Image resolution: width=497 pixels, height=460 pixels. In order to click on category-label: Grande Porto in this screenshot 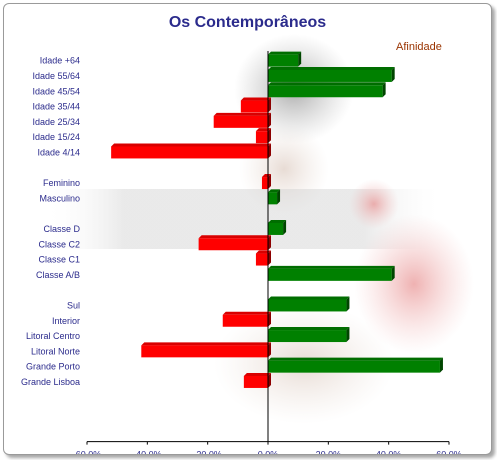, I will do `click(53, 367)`.